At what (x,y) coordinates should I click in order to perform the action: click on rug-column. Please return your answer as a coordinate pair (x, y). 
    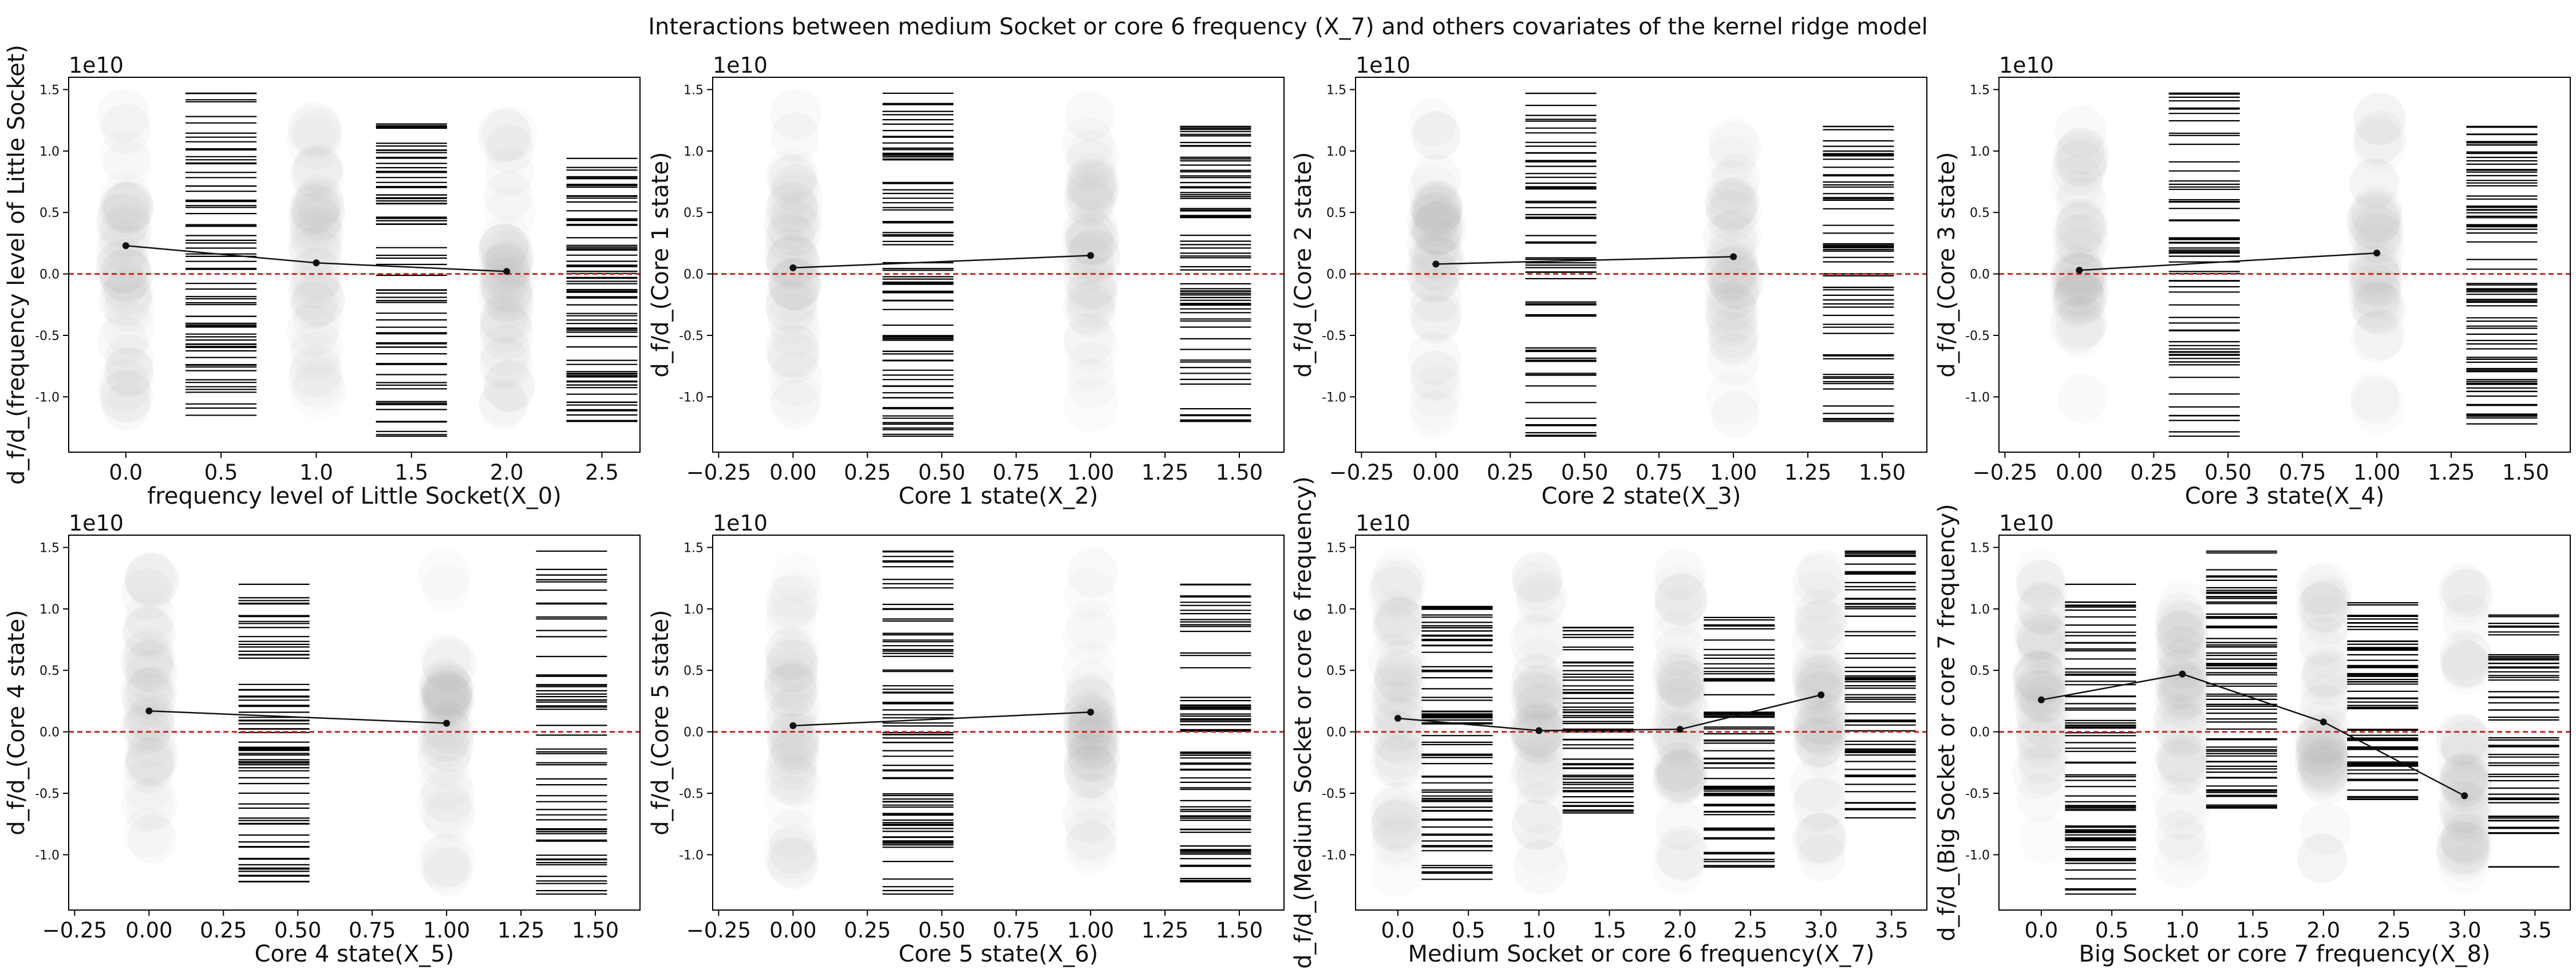
    Looking at the image, I should click on (1215, 733).